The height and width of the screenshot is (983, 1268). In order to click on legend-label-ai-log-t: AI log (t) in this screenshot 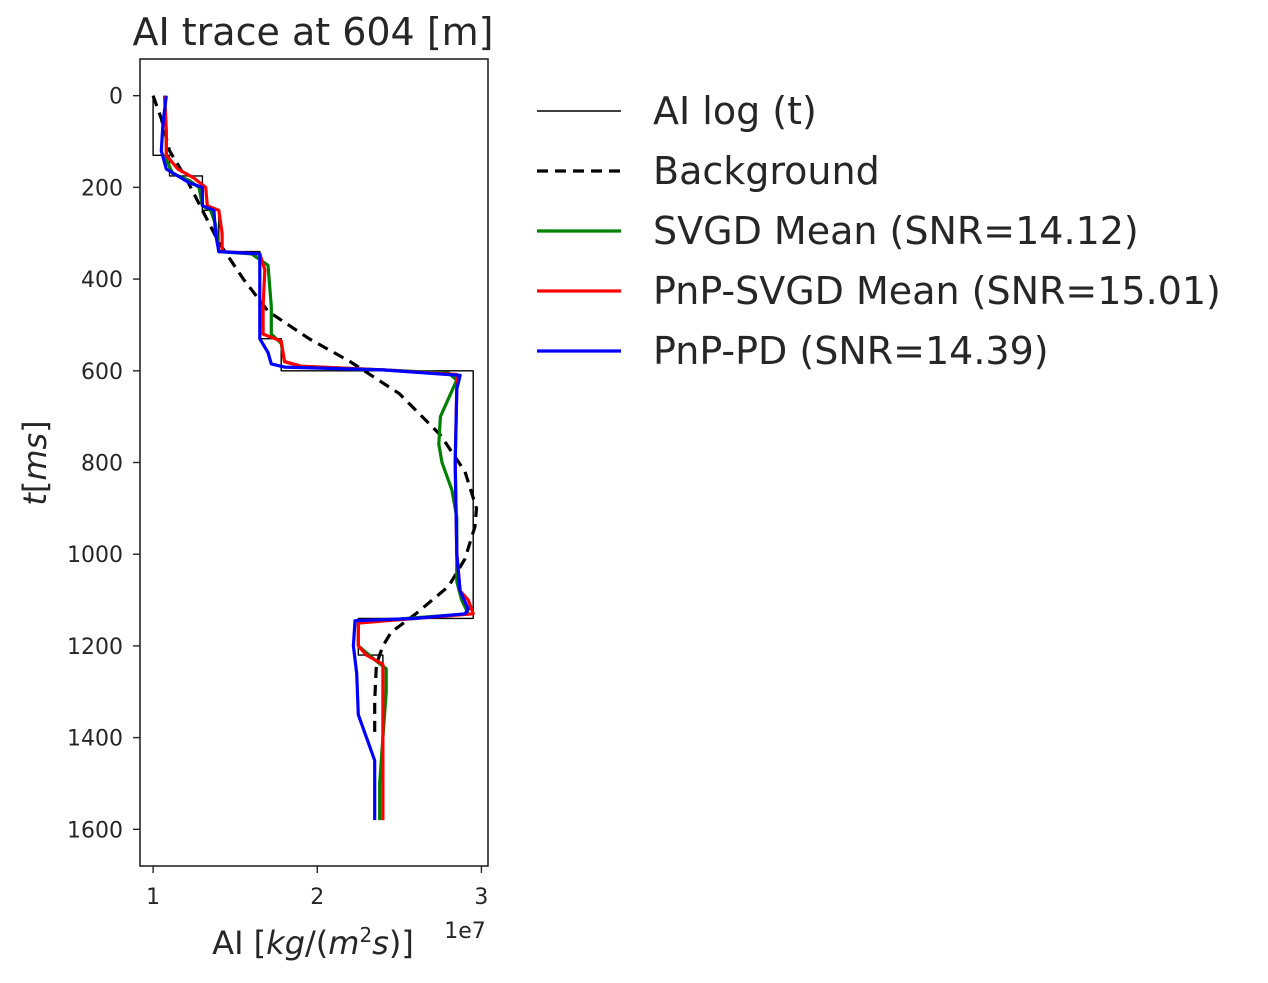, I will do `click(735, 111)`.